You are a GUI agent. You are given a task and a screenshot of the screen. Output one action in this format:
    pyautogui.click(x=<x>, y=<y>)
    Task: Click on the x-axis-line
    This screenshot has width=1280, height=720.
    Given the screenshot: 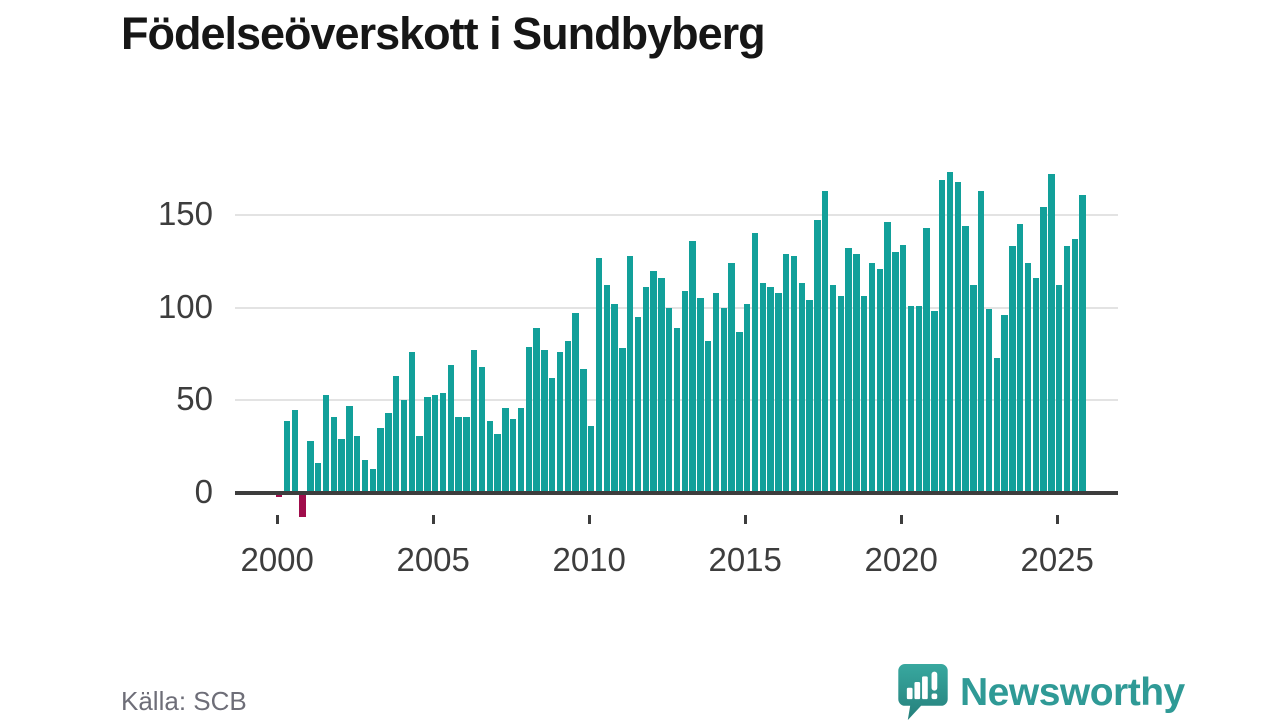 What is the action you would take?
    pyautogui.click(x=676, y=493)
    